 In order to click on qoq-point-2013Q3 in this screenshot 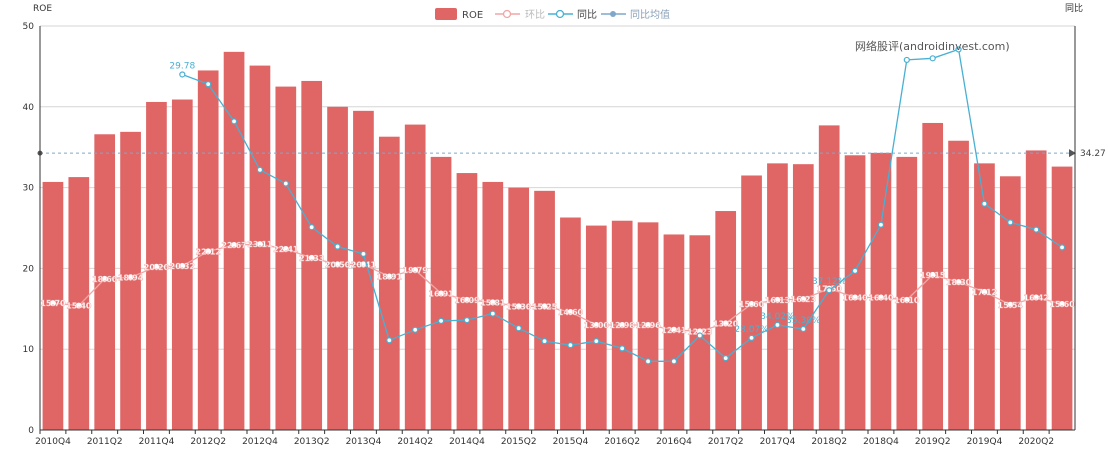, I will do `click(337, 264)`.